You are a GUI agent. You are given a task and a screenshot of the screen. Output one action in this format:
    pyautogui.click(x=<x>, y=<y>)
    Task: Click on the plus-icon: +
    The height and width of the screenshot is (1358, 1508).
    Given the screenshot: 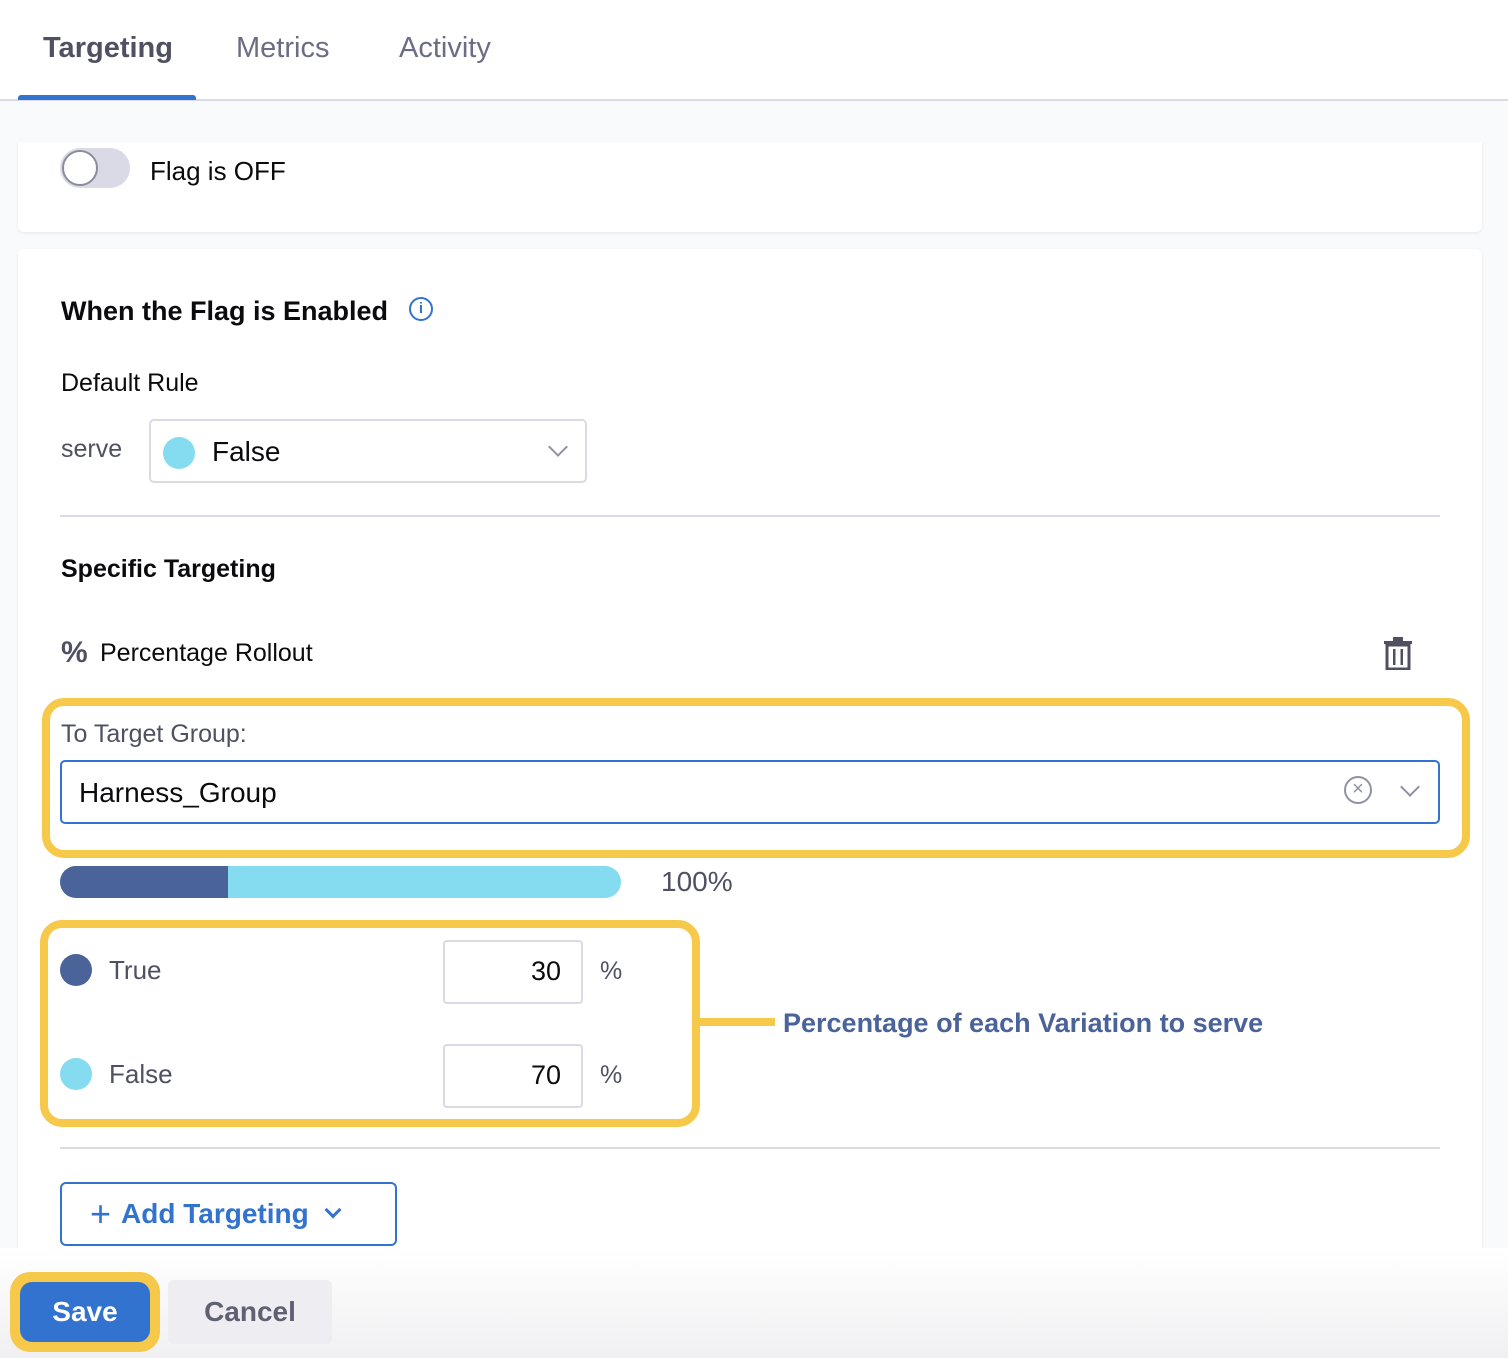 What is the action you would take?
    pyautogui.click(x=101, y=1213)
    